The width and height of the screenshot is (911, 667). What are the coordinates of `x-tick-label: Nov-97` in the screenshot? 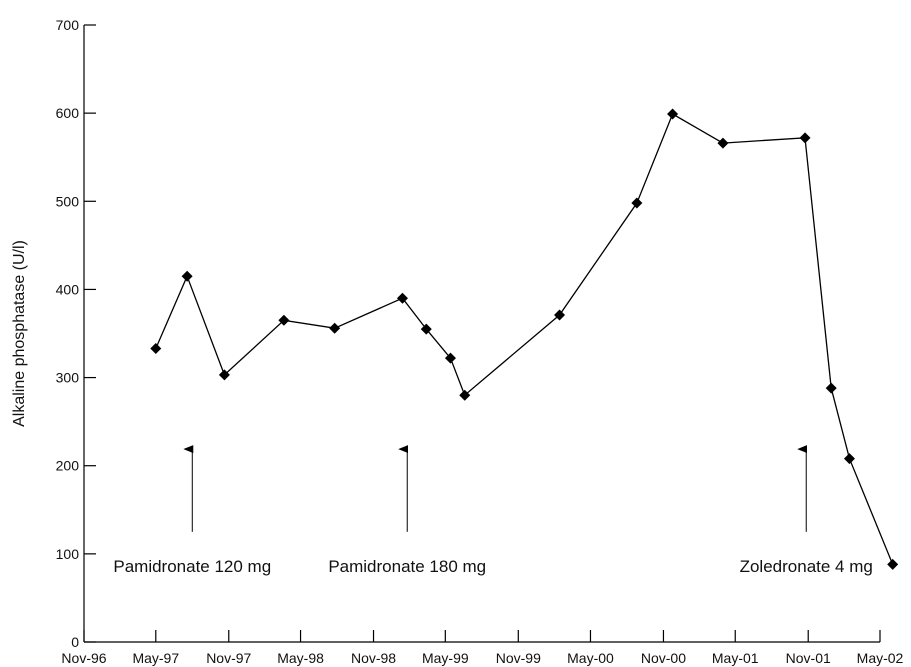 It's located at (228, 658).